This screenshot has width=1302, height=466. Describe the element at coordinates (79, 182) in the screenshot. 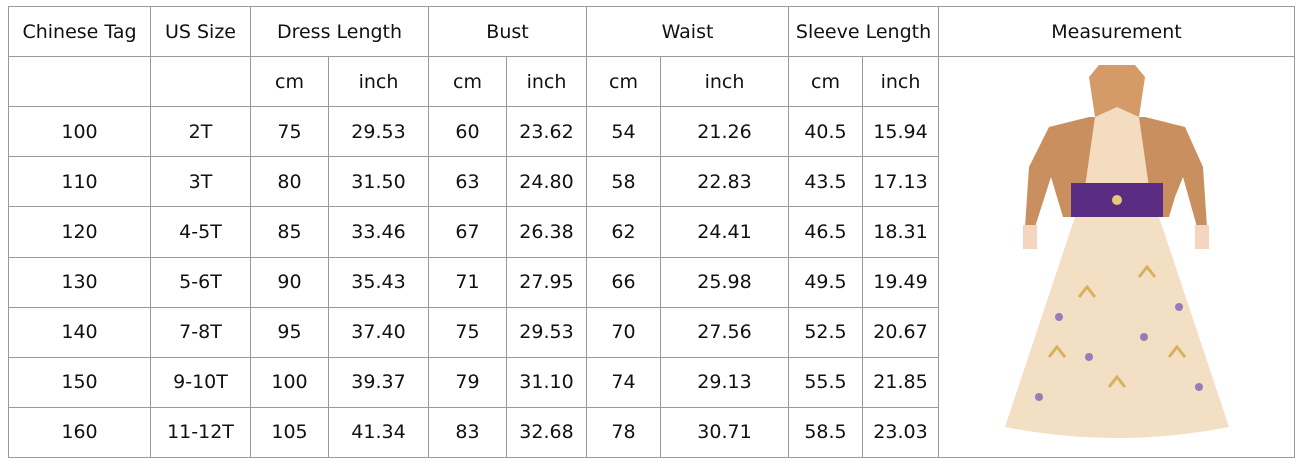

I see `data-cell: 110` at that location.